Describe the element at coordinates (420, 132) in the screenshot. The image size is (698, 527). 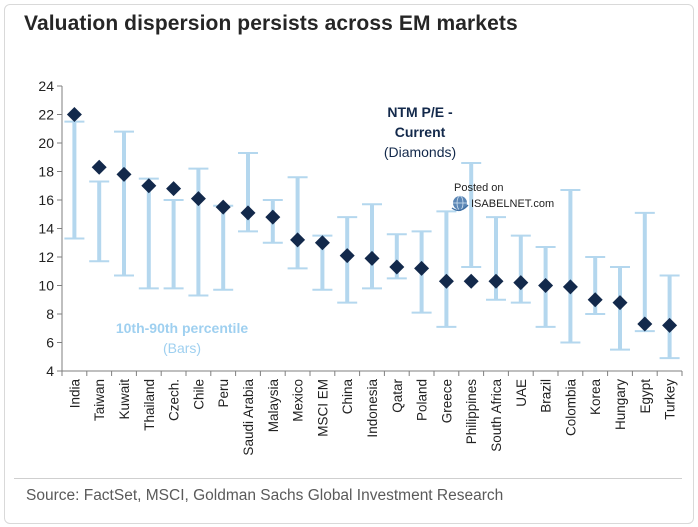
I see `annotation-current-title-2: Current` at that location.